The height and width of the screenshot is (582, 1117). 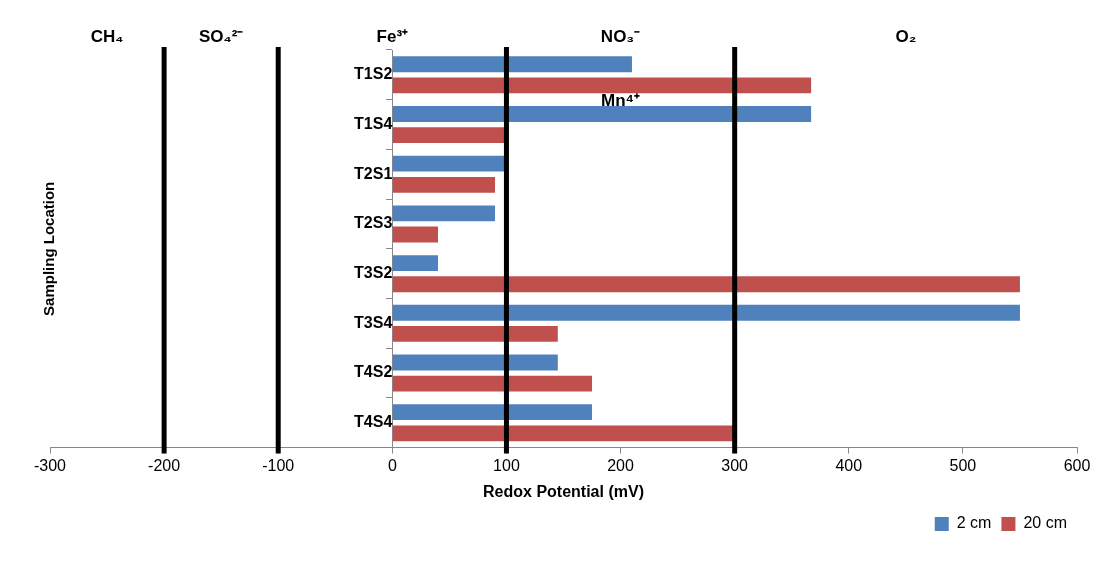 What do you see at coordinates (1045, 523) in the screenshot?
I see `legend-label: 20 cm` at bounding box center [1045, 523].